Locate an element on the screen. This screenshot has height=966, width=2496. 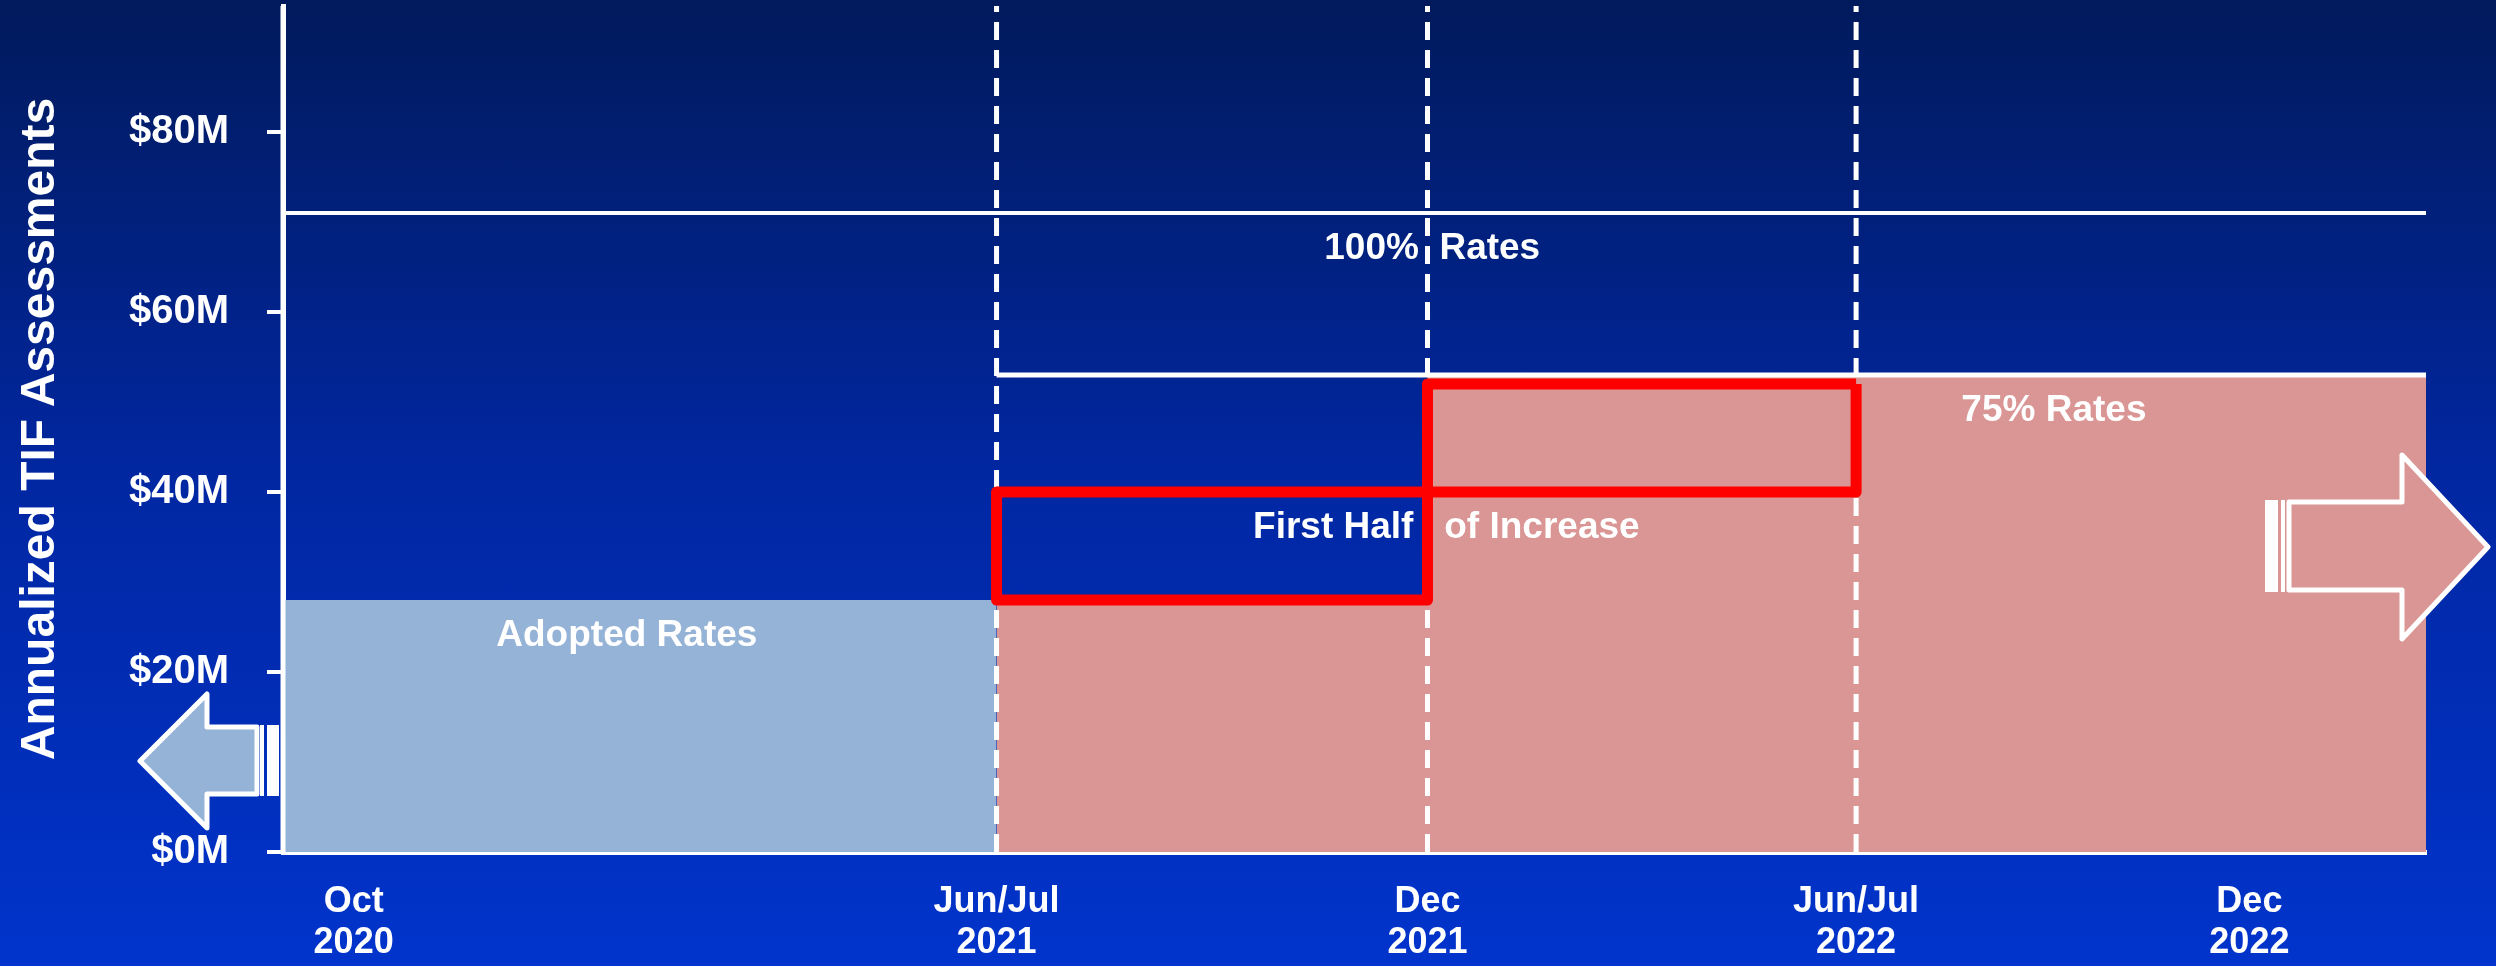
annotation: 100% Rates is located at coordinates (1432, 247).